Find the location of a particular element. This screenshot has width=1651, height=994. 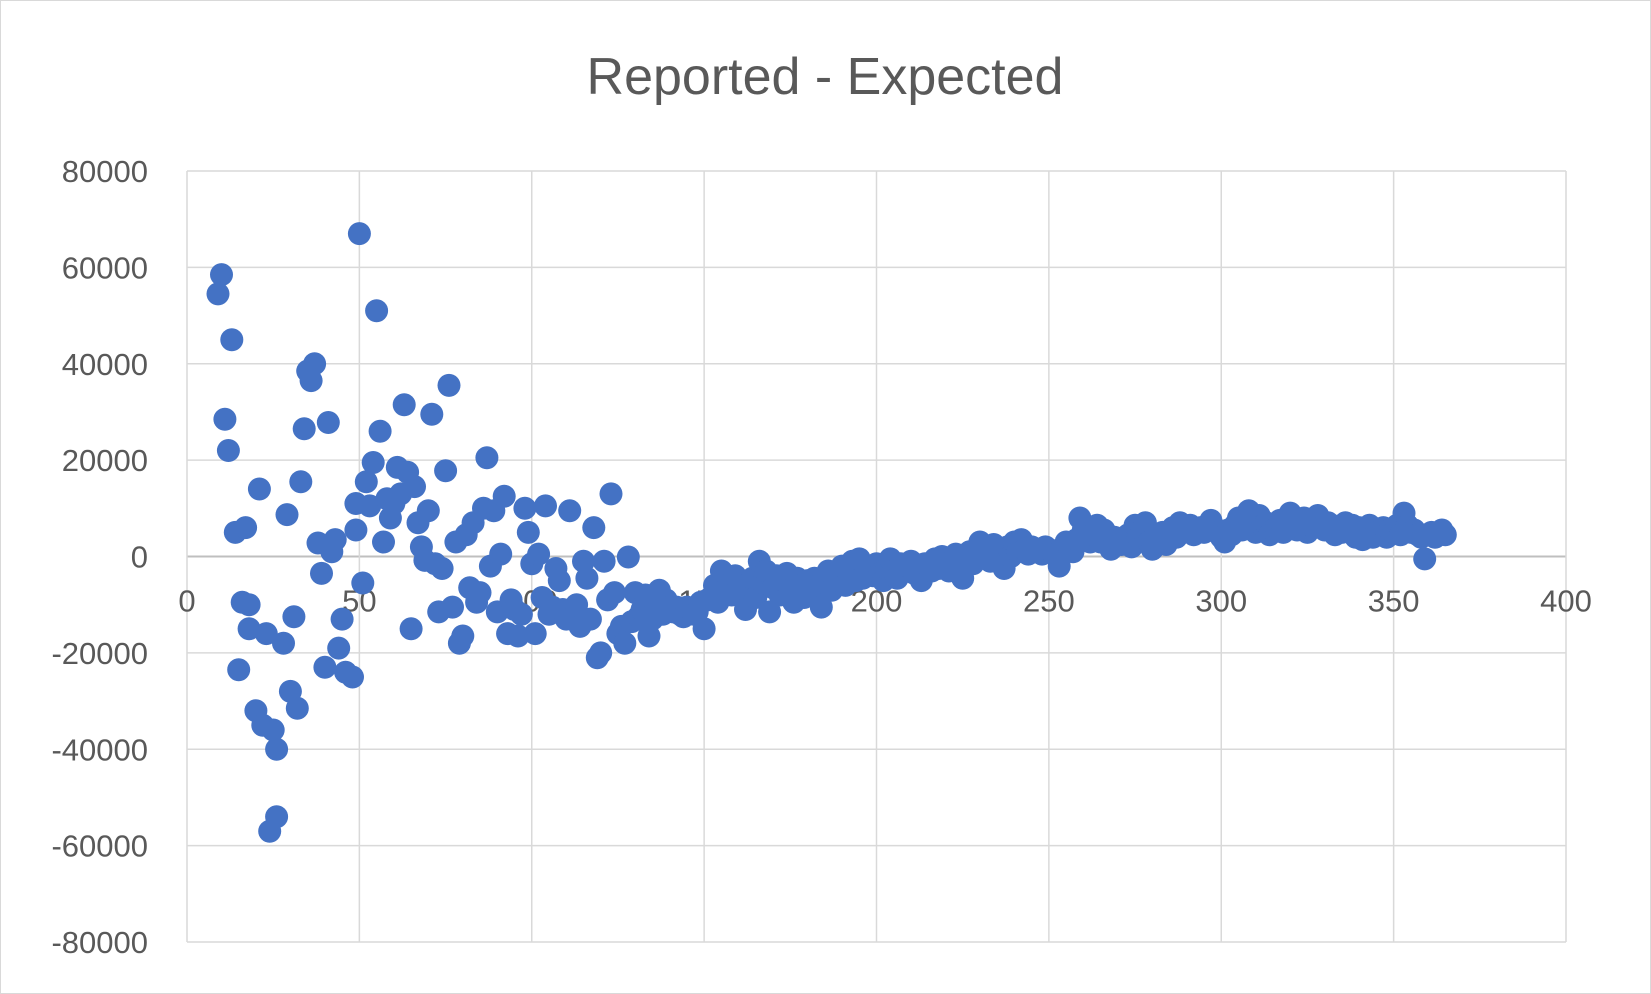

x-tick-label: 300 is located at coordinates (1221, 601).